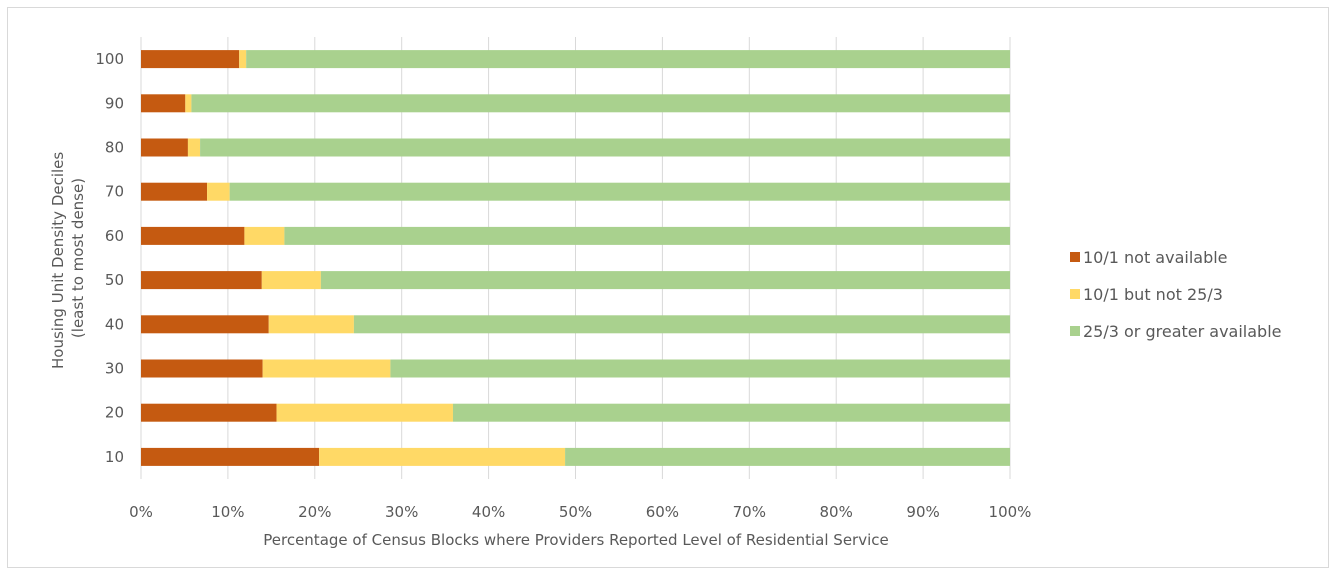 The width and height of the screenshot is (1336, 575). I want to click on y-tick-label: 90, so click(114, 103).